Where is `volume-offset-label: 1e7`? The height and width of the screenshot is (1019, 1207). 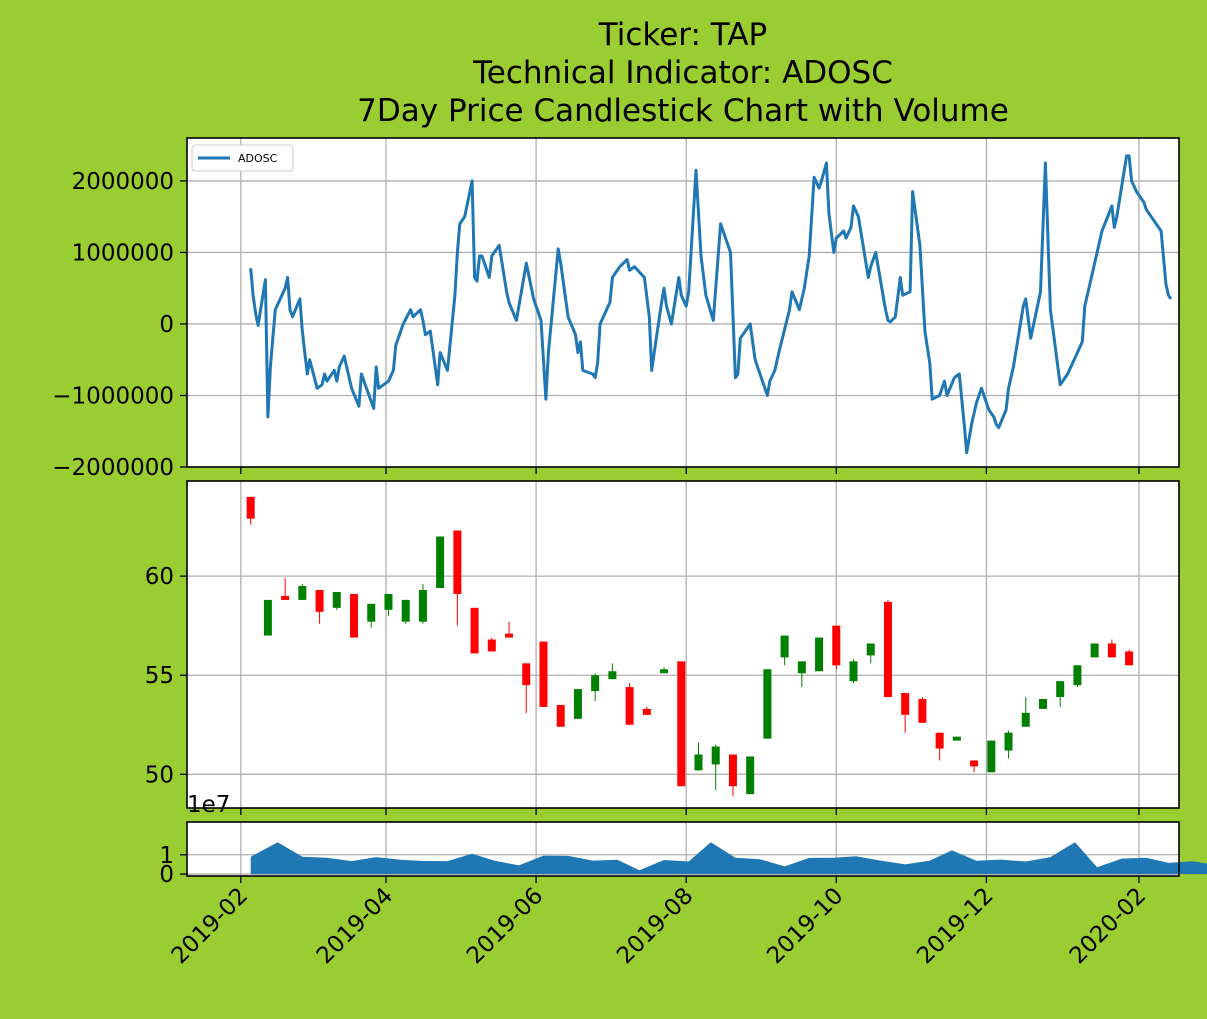 volume-offset-label: 1e7 is located at coordinates (208, 805).